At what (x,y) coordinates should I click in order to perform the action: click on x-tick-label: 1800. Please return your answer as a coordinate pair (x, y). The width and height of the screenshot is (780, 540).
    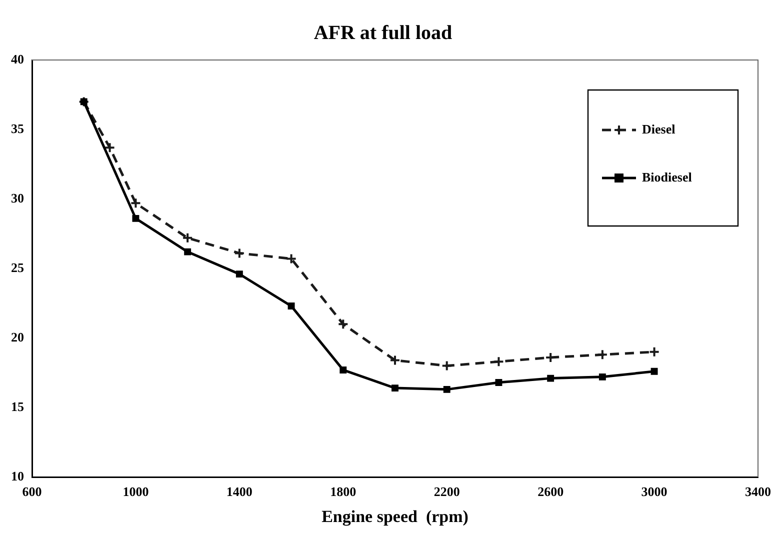
    Looking at the image, I should click on (343, 492).